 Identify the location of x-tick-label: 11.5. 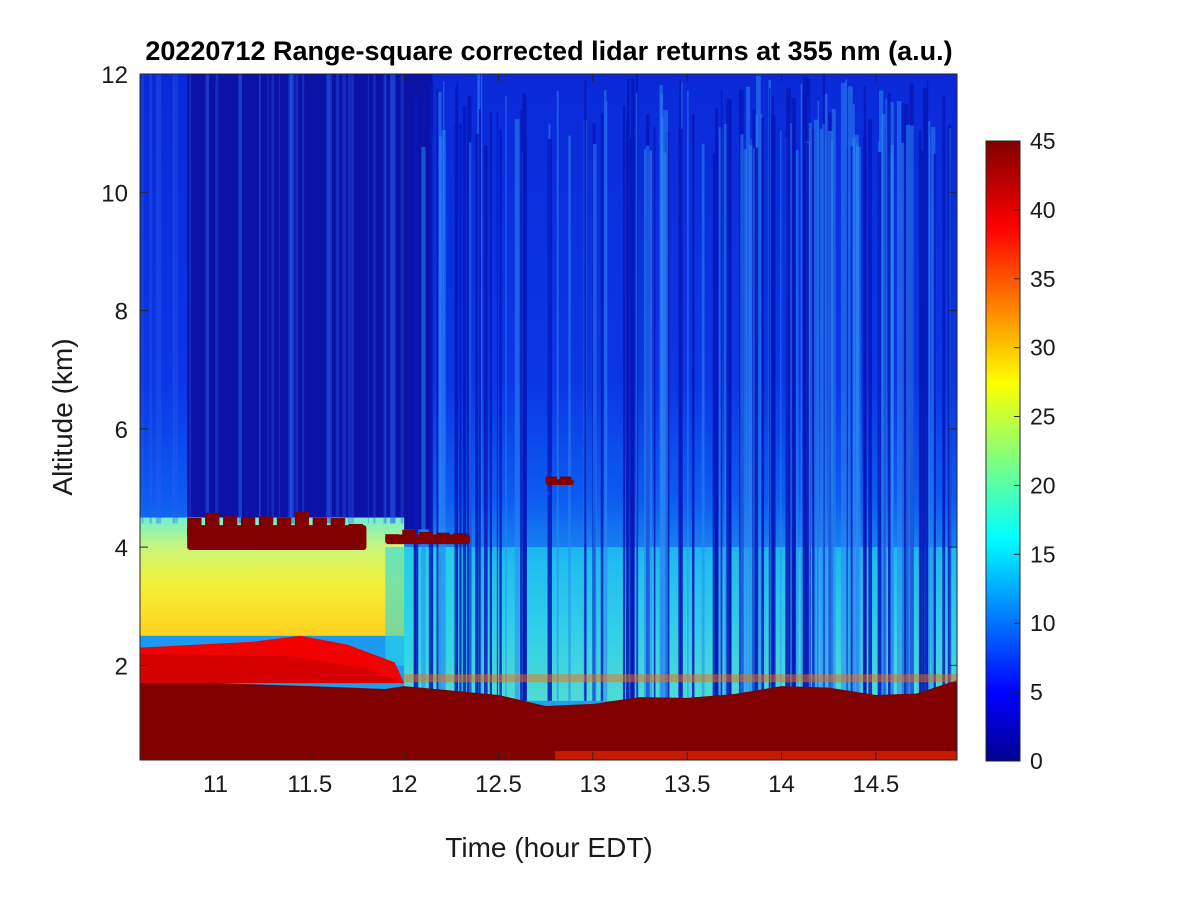
(309, 784).